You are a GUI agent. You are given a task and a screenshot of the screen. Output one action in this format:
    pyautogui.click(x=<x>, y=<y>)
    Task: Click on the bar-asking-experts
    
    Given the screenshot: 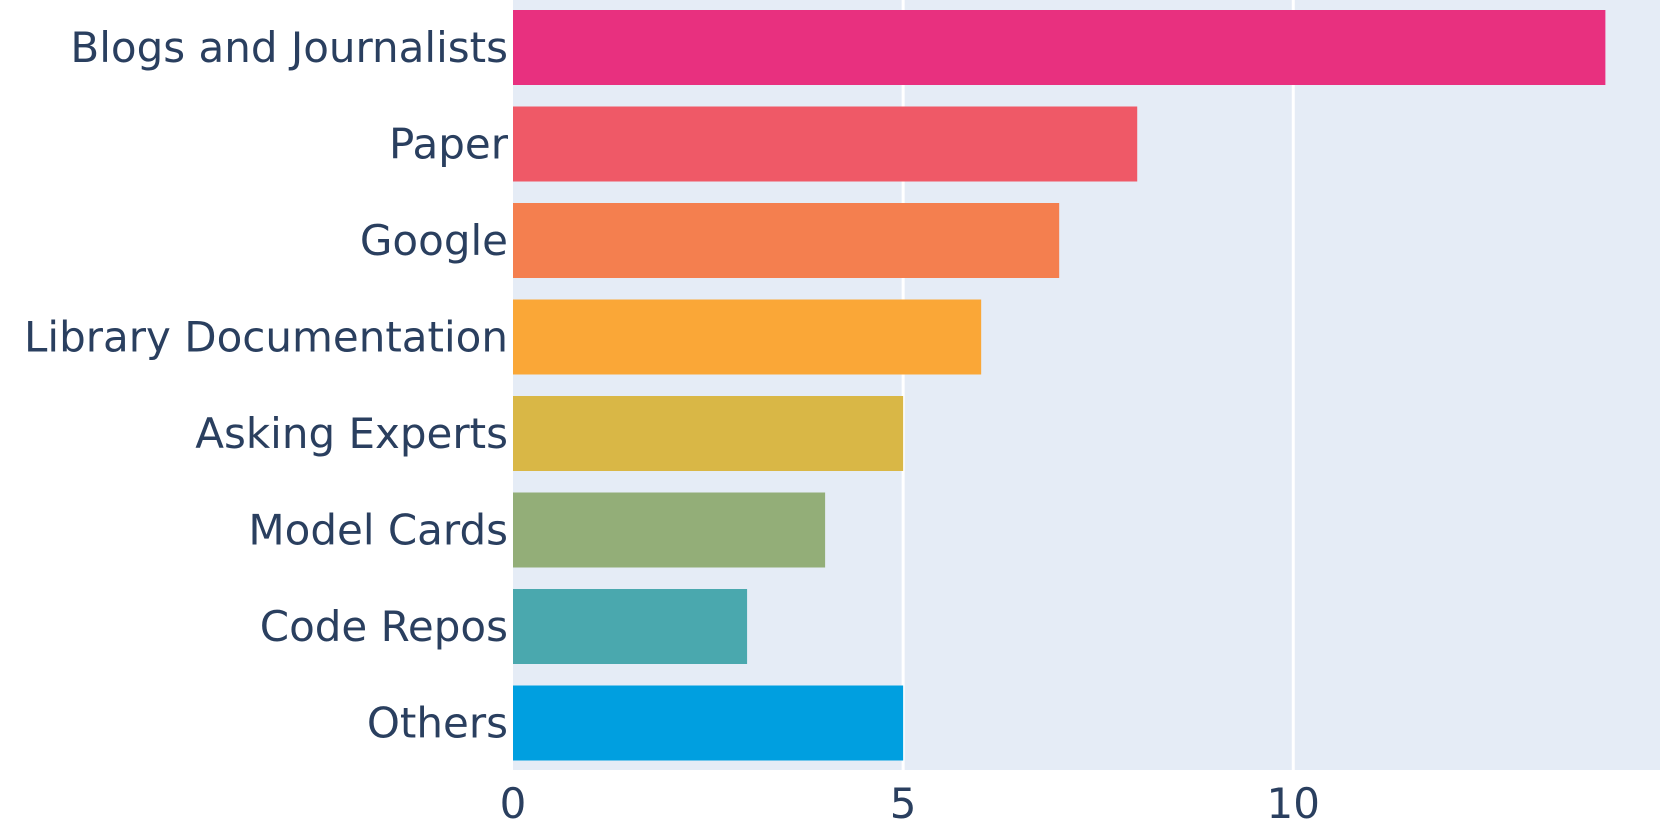 What is the action you would take?
    pyautogui.click(x=708, y=433)
    